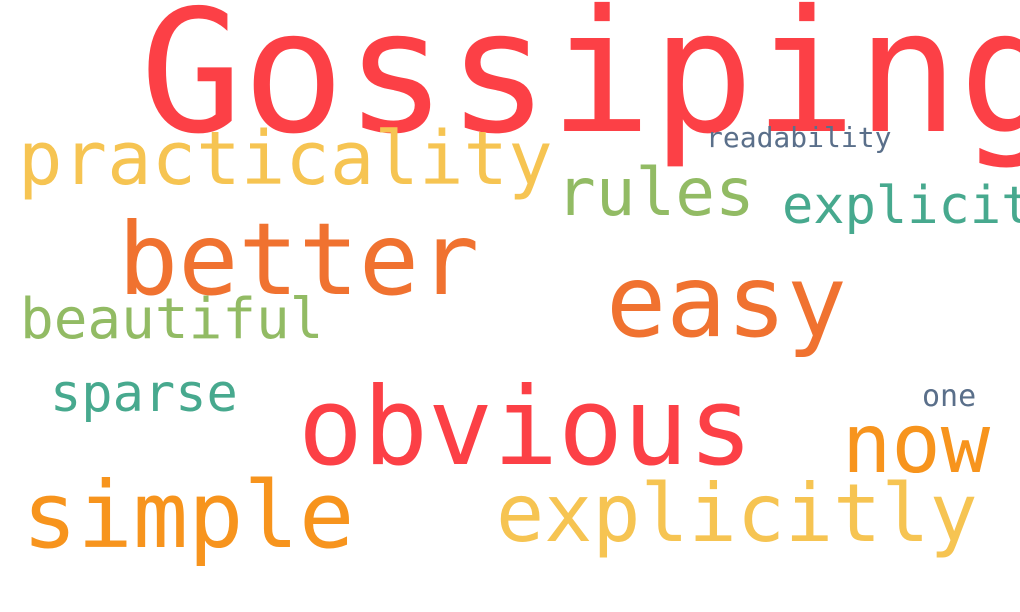 The width and height of the screenshot is (1020, 612). Describe the element at coordinates (655, 192) in the screenshot. I see `word-rules: rules` at that location.